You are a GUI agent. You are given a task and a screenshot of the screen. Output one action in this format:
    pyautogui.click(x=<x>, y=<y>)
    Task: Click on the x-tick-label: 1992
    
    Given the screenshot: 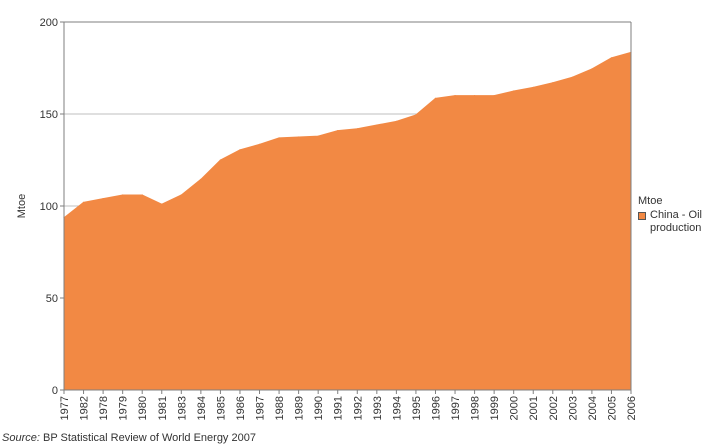 What is the action you would take?
    pyautogui.click(x=358, y=408)
    